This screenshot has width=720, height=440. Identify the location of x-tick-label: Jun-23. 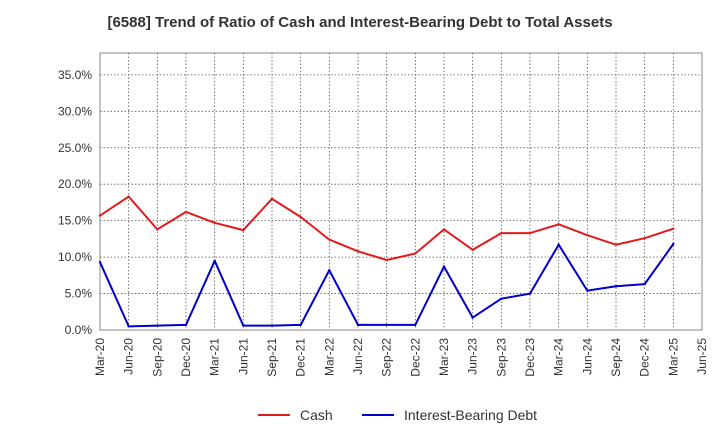
(473, 356).